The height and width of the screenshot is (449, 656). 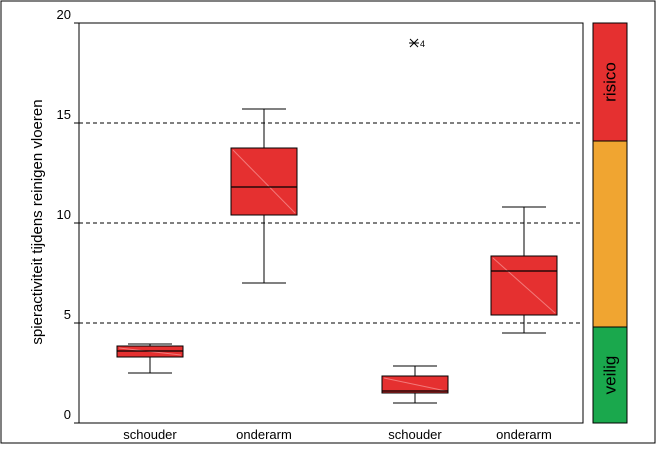 I want to click on zone-label: veilig, so click(x=610, y=375).